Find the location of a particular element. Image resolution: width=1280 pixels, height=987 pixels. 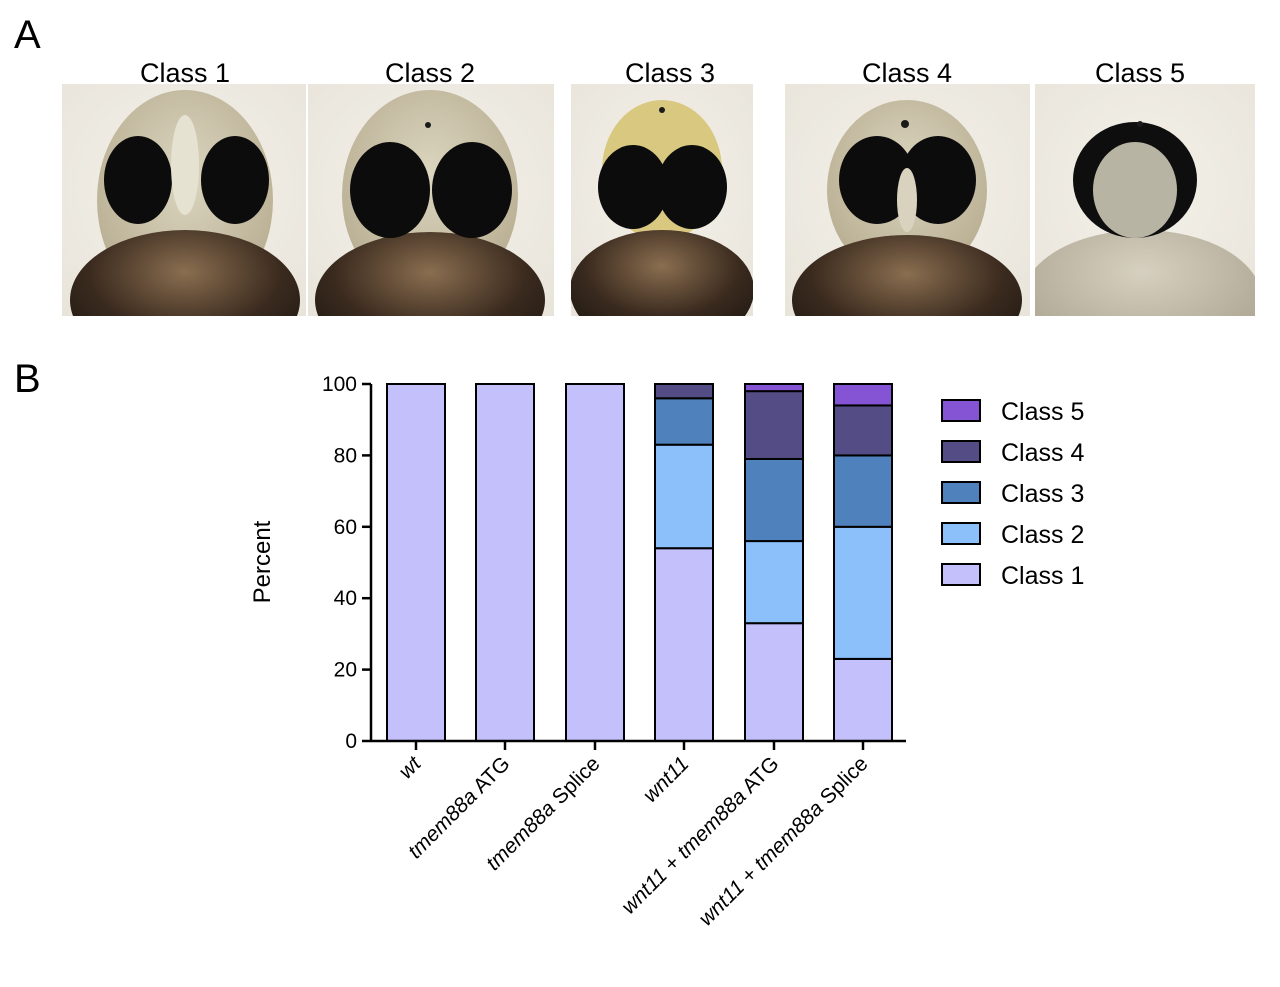

class-title-3: Class 3 is located at coordinates (670, 73).